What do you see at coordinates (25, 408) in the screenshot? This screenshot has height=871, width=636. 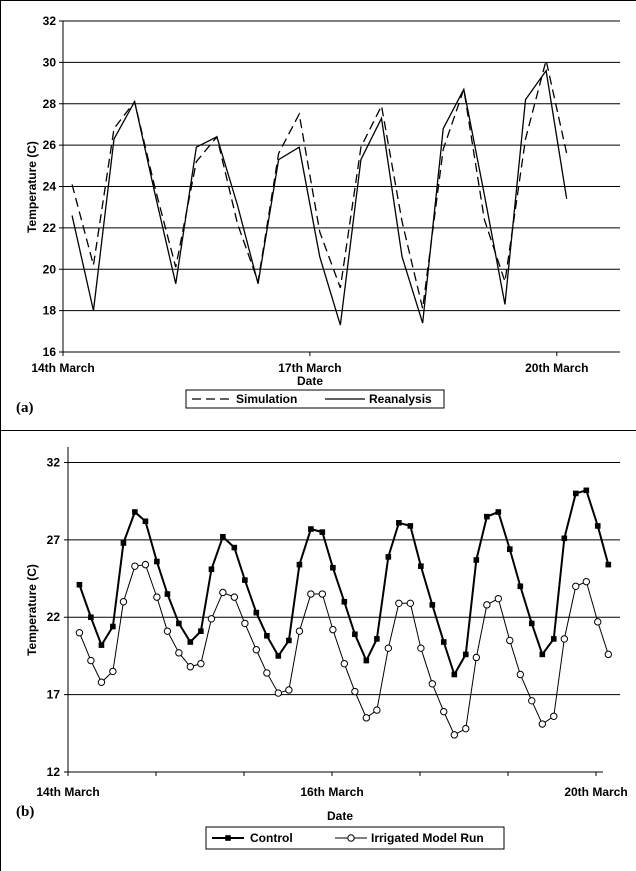 I see `panel-label-a: (a)` at bounding box center [25, 408].